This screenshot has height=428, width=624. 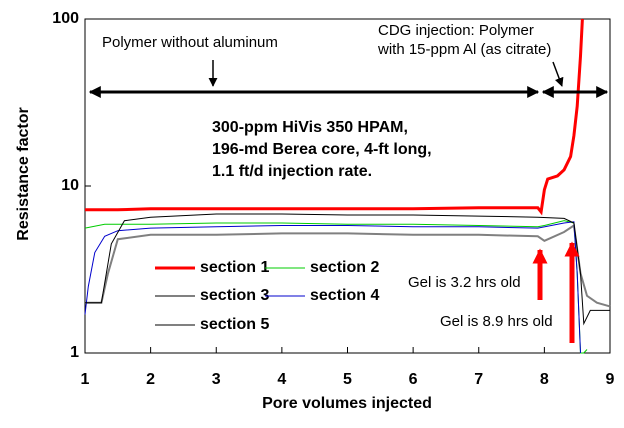 I want to click on annotation: Gel is 8.9 hrs old, so click(x=496, y=321).